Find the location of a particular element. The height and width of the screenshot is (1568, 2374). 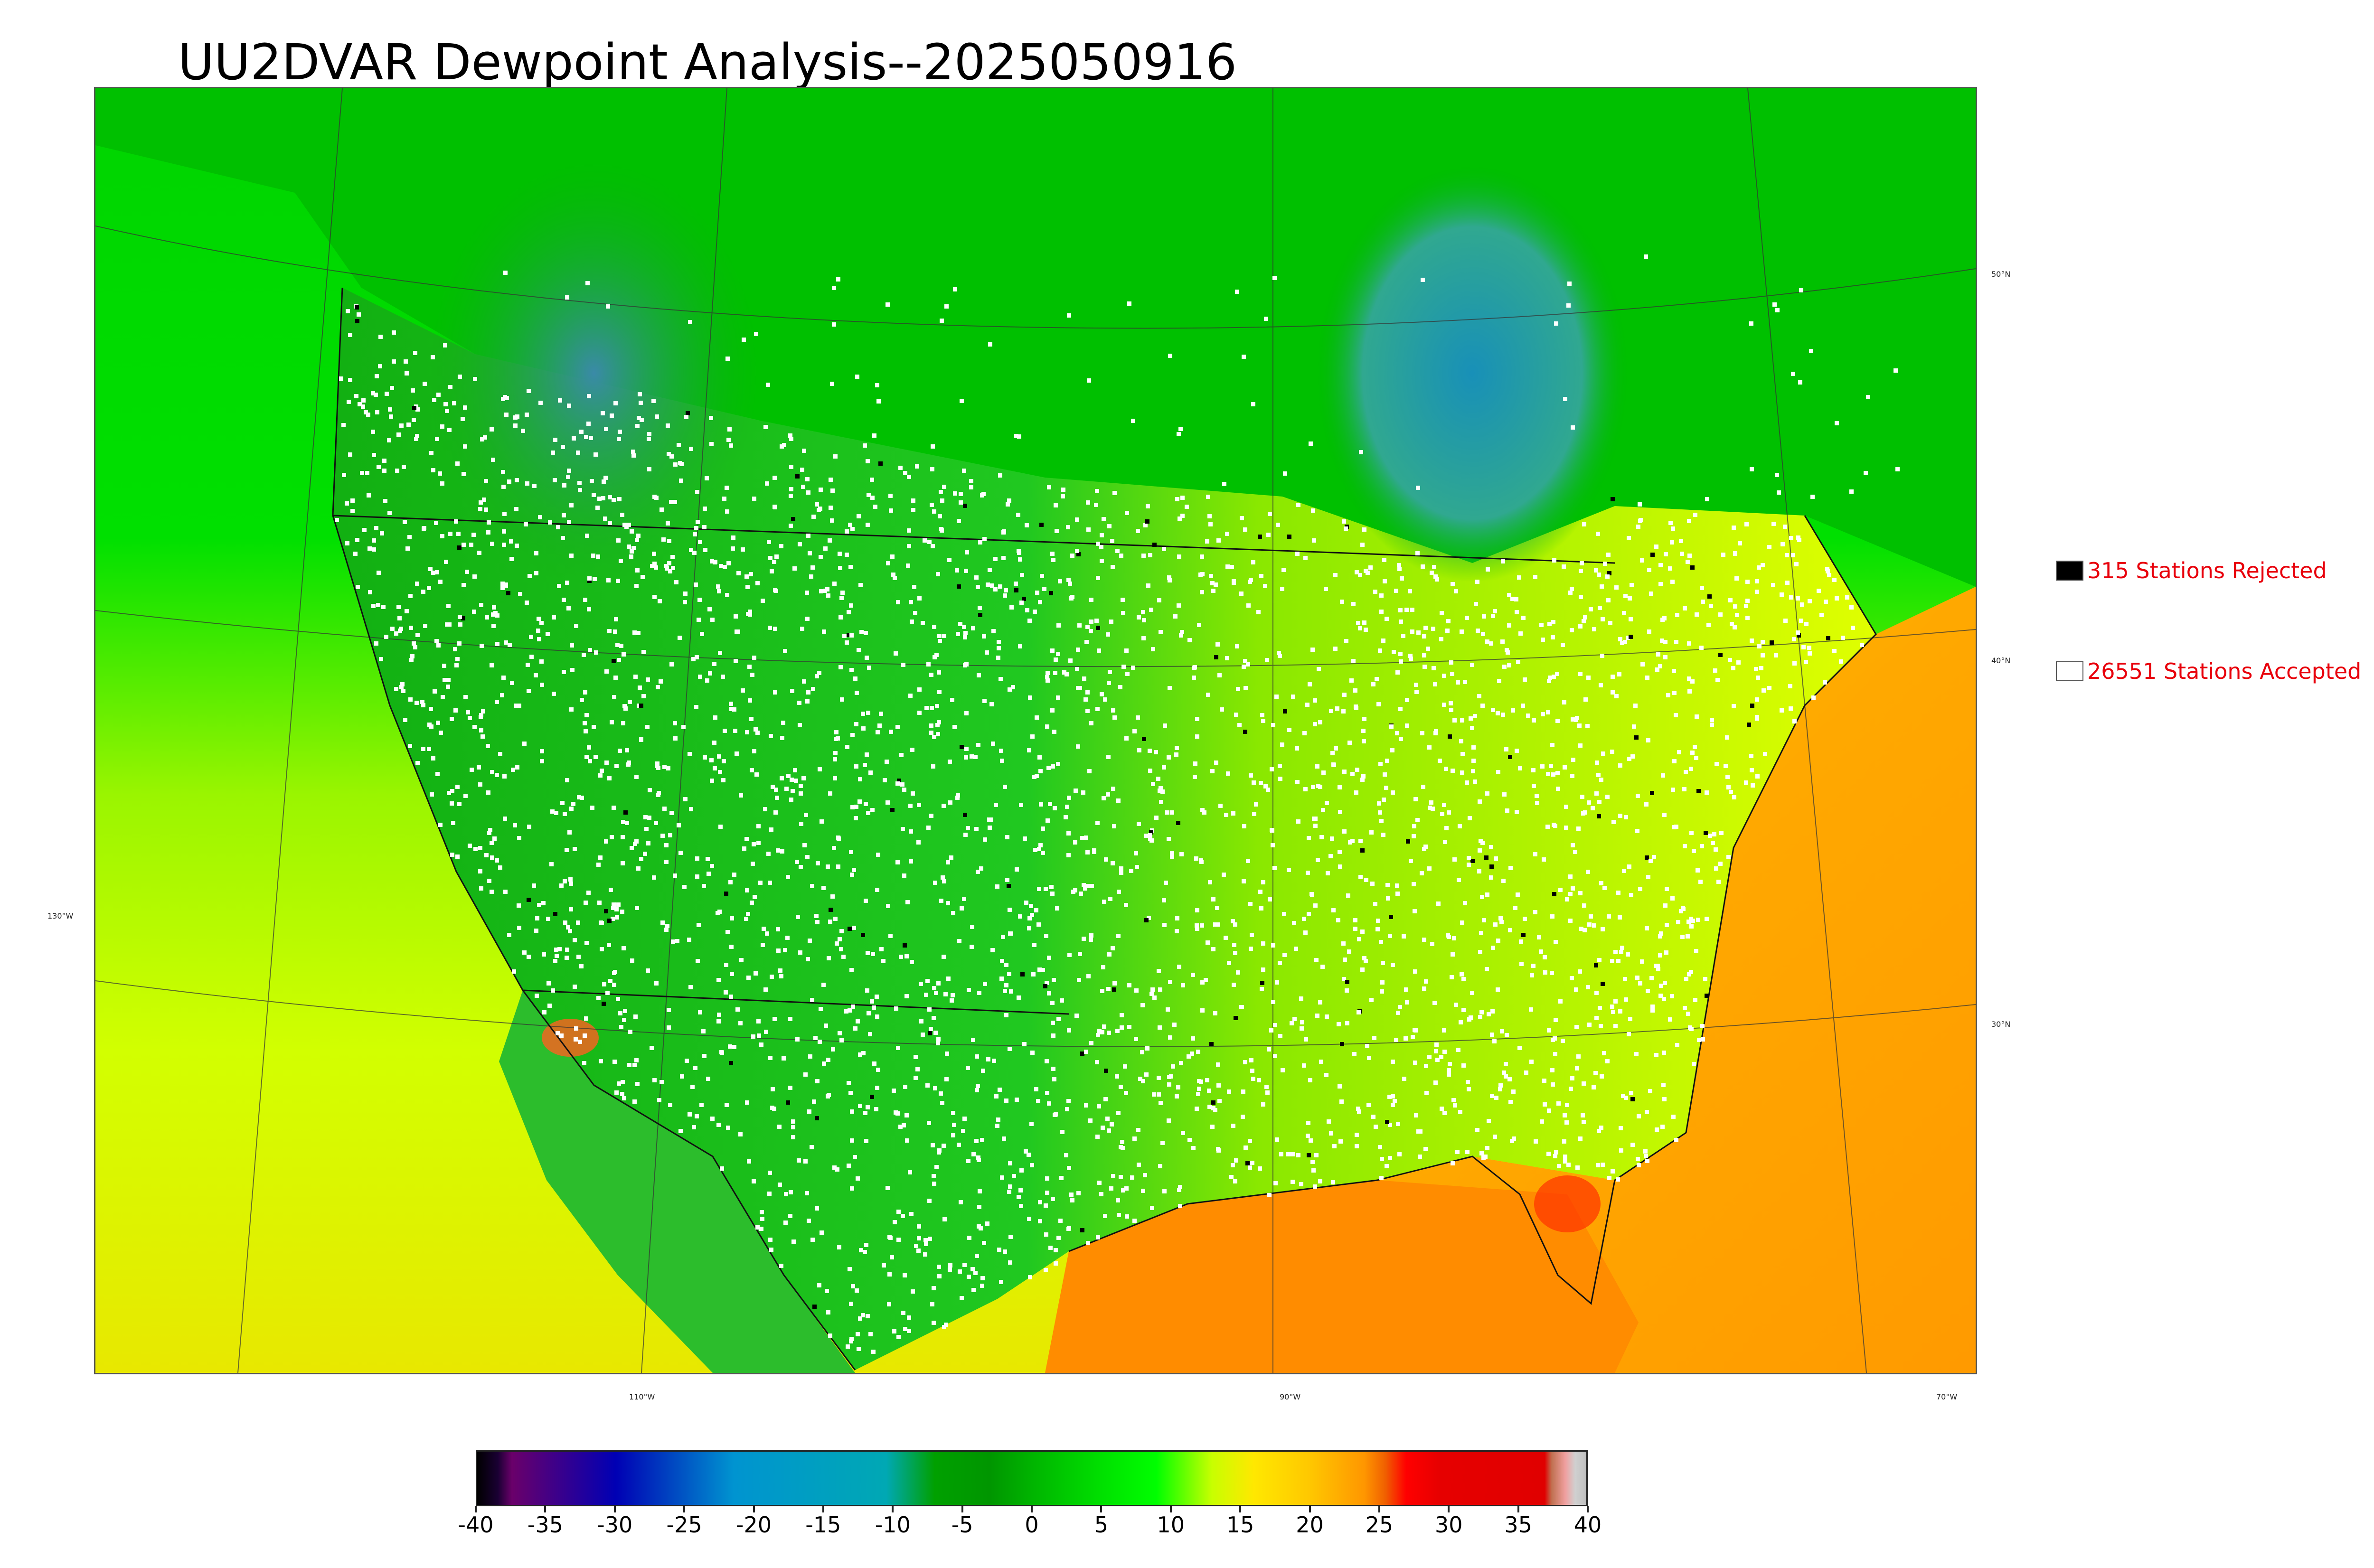

colorbar-tick-label: 35 is located at coordinates (1518, 1525).